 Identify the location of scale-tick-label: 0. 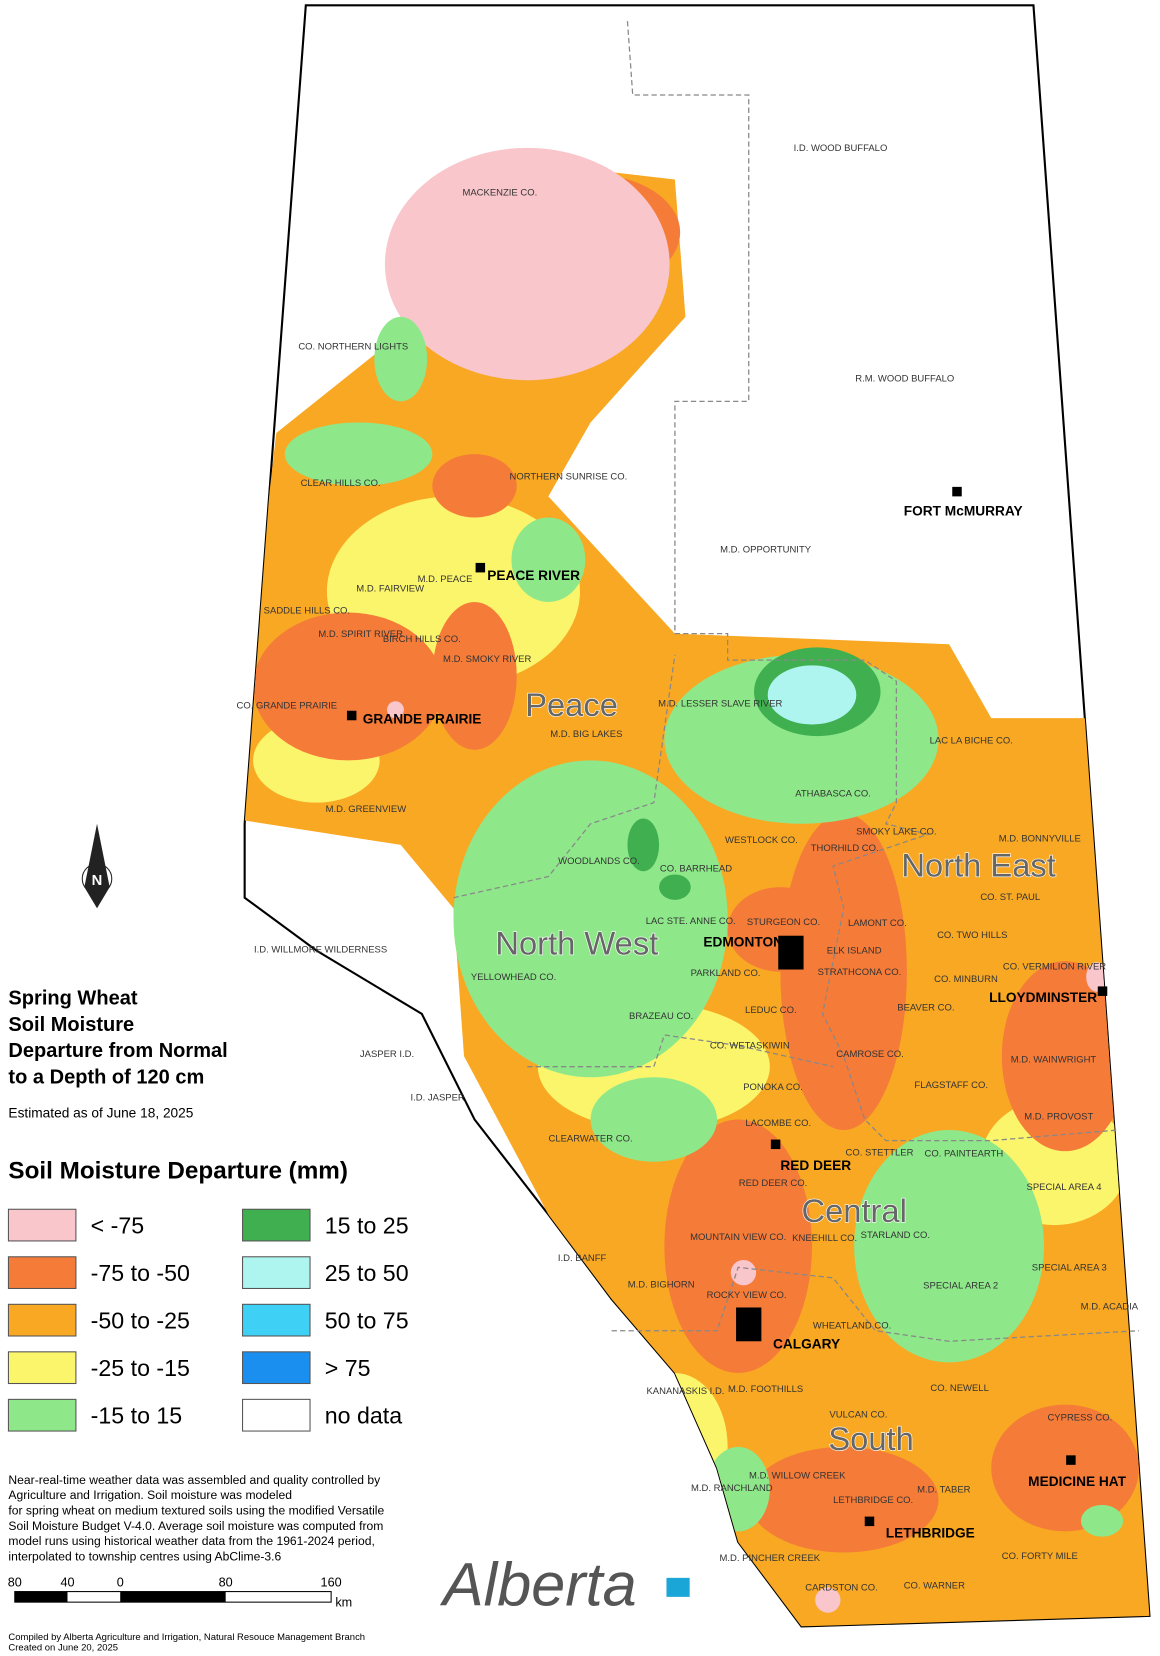
(120, 1582).